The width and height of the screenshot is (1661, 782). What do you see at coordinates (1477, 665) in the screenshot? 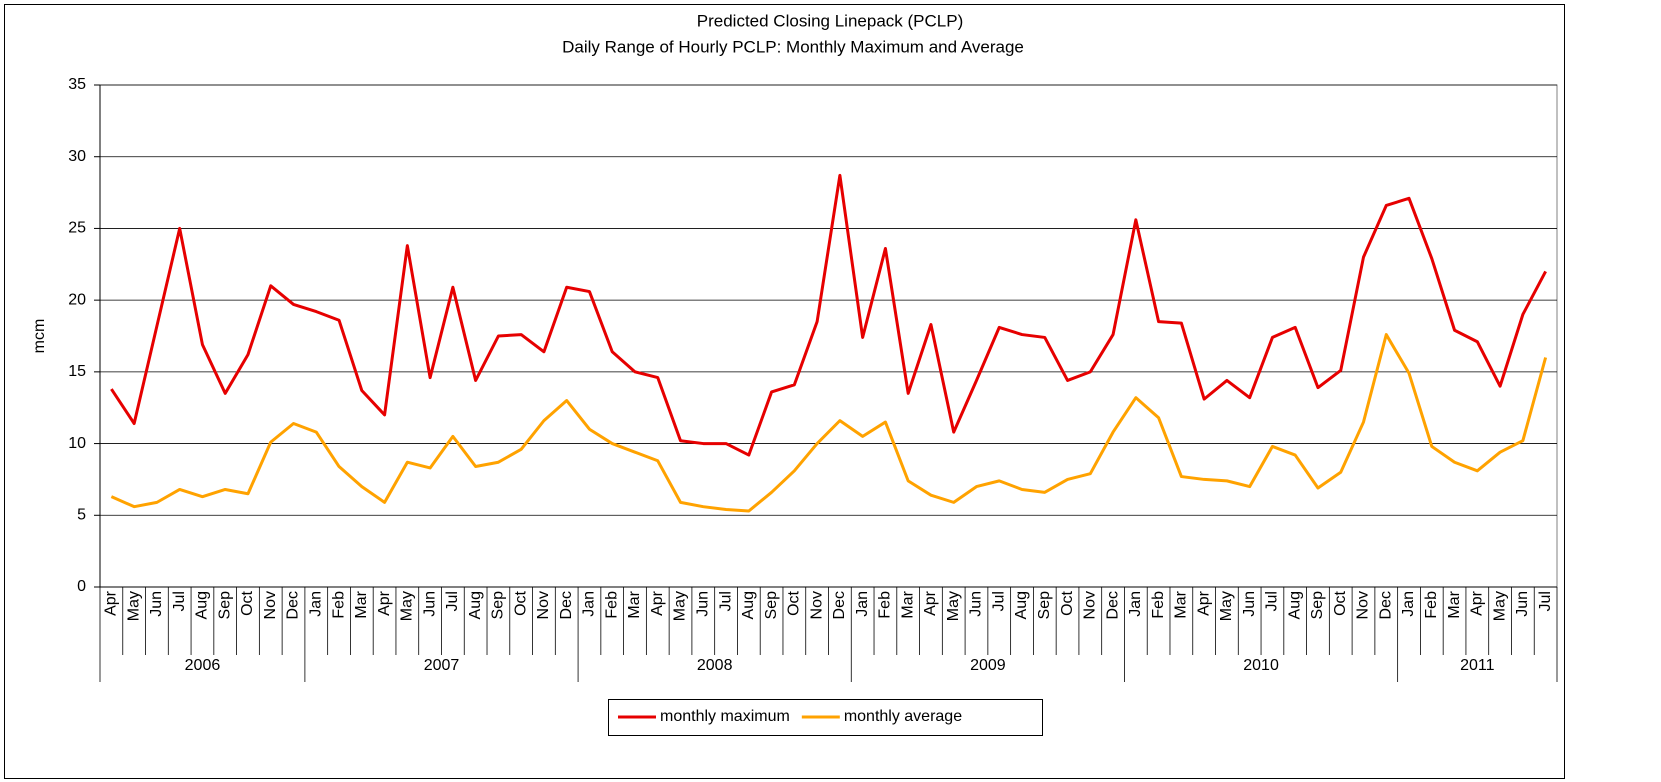
I see `year-label: 2011` at bounding box center [1477, 665].